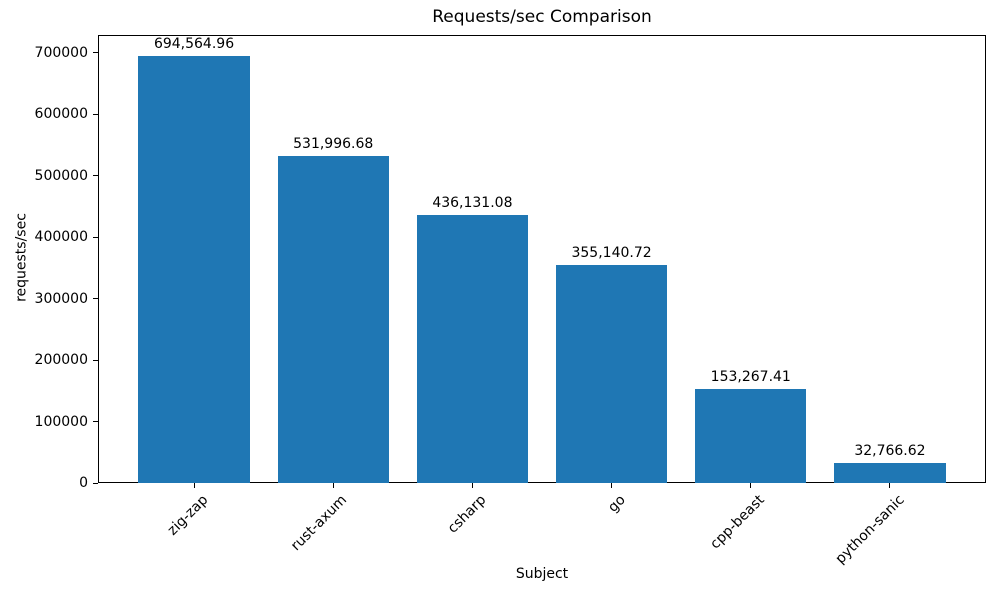  What do you see at coordinates (890, 450) in the screenshot?
I see `bar-value-label: 32,766.62` at bounding box center [890, 450].